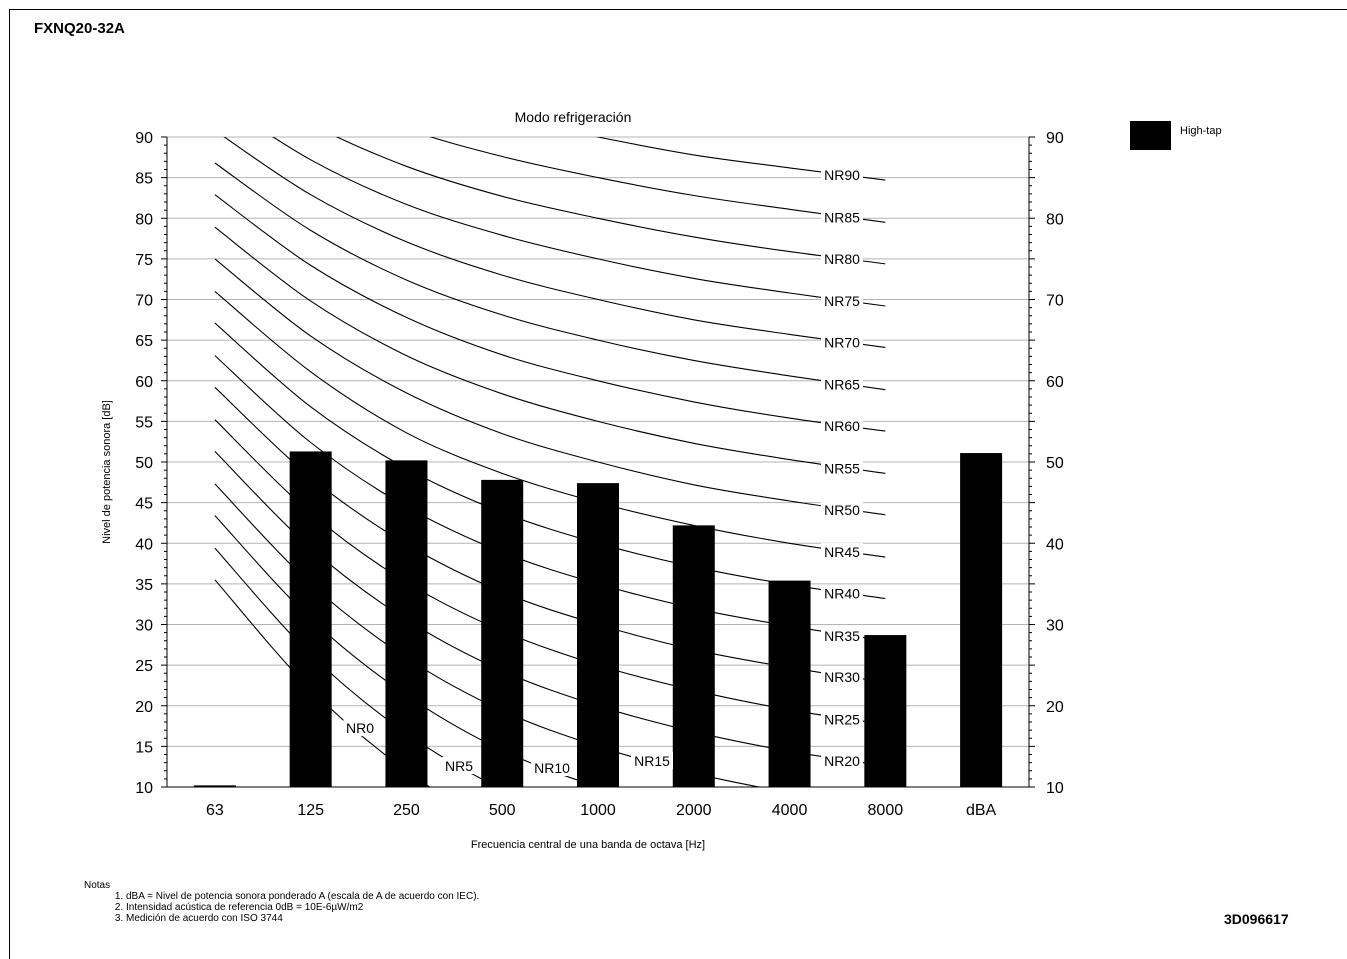 The image size is (1347, 959). I want to click on x-tick-label: 1000, so click(598, 810).